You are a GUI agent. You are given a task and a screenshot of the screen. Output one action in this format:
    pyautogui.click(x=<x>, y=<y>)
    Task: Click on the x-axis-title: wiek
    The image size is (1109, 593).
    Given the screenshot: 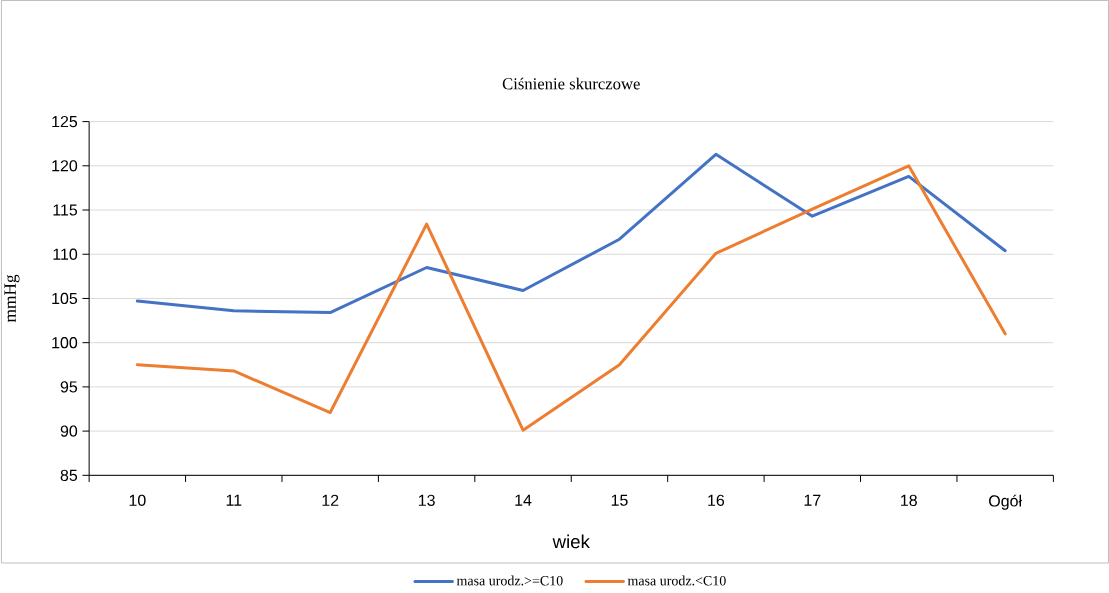 What is the action you would take?
    pyautogui.click(x=571, y=541)
    